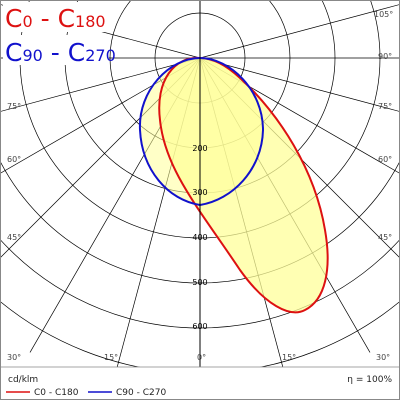  I want to click on angle-label-0: 0°, so click(201, 357).